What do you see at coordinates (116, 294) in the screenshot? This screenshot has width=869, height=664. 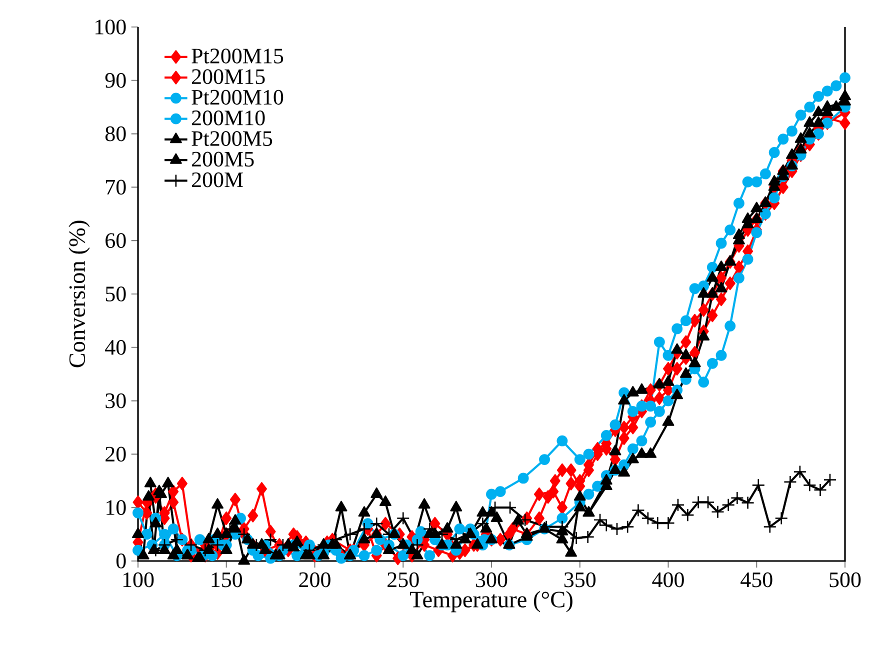 I see `y-tick-label: 50` at bounding box center [116, 294].